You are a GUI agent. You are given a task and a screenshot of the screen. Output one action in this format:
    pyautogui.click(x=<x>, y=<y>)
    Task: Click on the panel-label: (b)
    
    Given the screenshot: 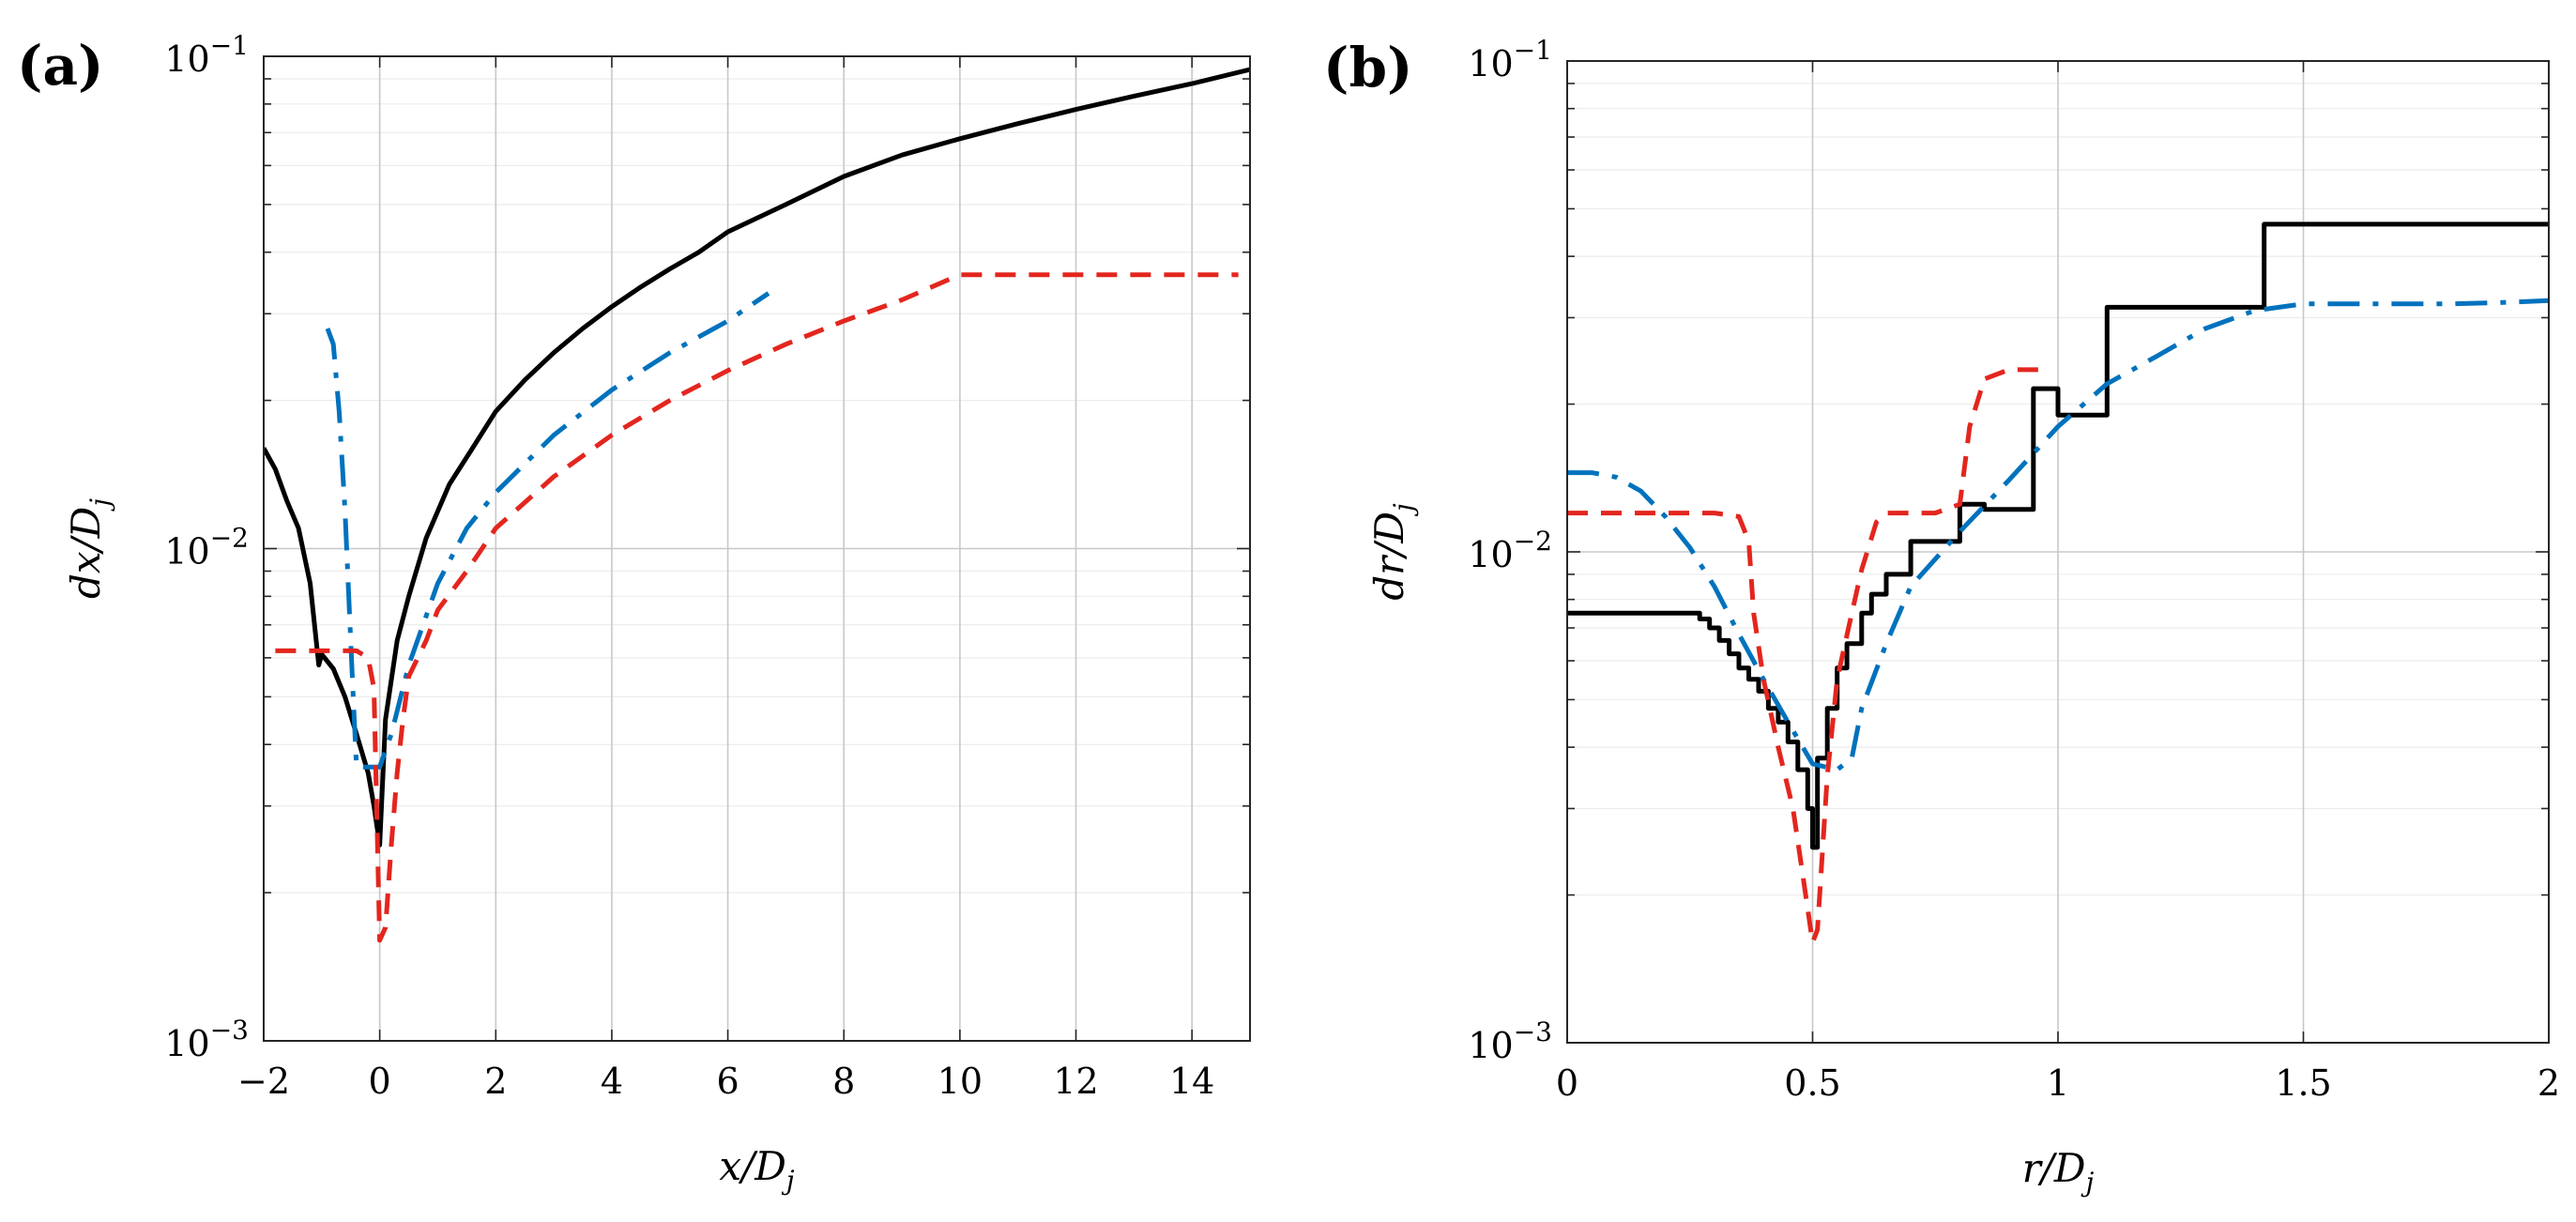 What is the action you would take?
    pyautogui.click(x=1367, y=67)
    